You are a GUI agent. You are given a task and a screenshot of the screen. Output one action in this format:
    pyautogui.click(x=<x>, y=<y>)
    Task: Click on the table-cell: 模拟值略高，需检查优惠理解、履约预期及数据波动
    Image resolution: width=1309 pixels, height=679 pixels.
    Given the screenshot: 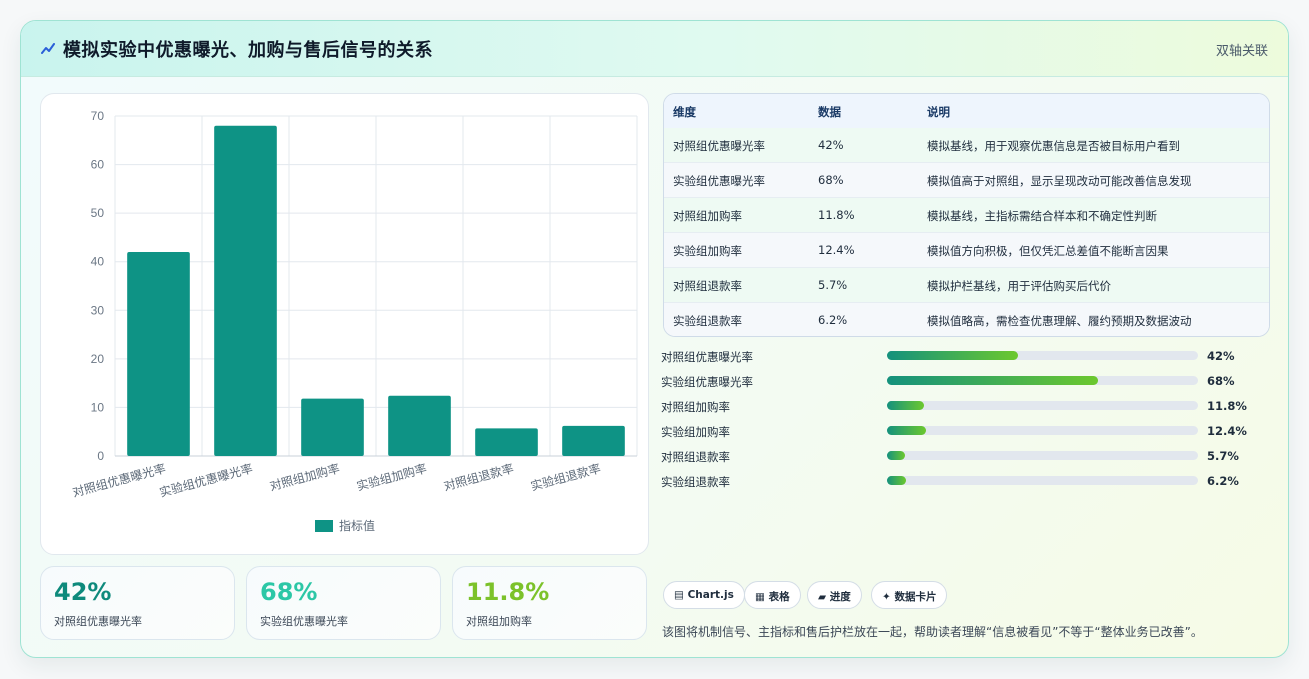 What is the action you would take?
    pyautogui.click(x=1059, y=321)
    